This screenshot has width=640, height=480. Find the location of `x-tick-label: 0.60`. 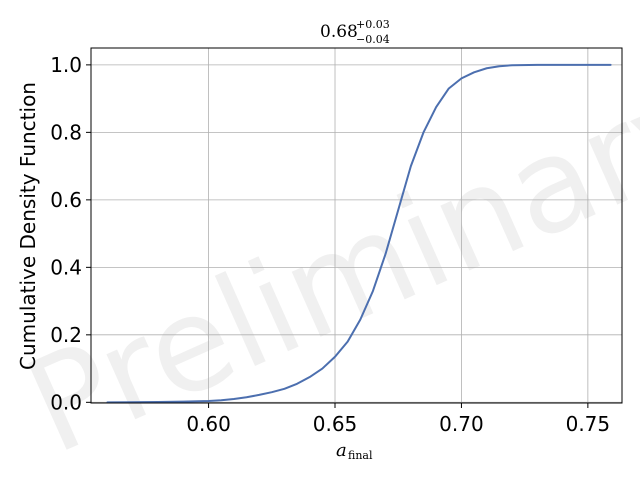

x-tick-label: 0.60 is located at coordinates (208, 424).